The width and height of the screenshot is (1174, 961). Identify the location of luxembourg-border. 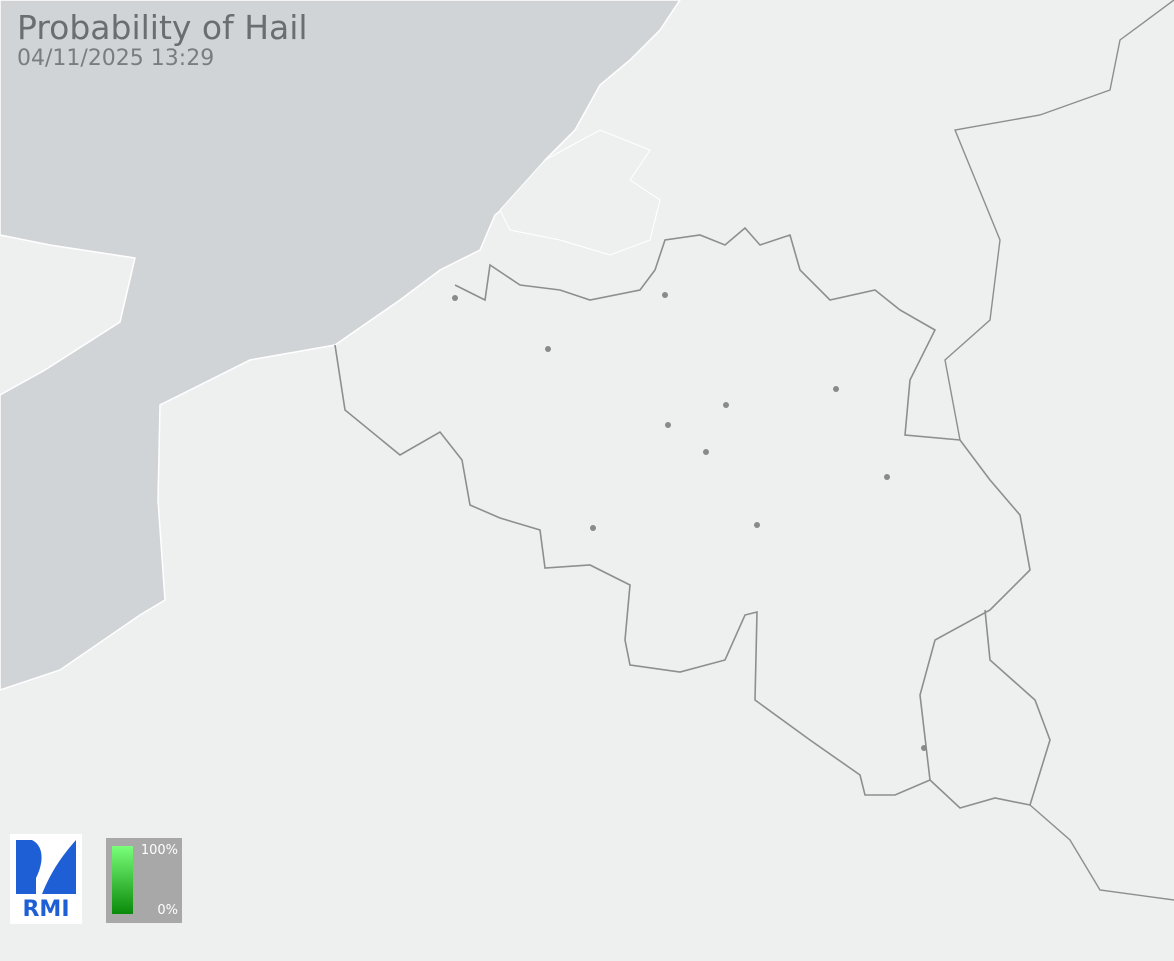
(990, 709).